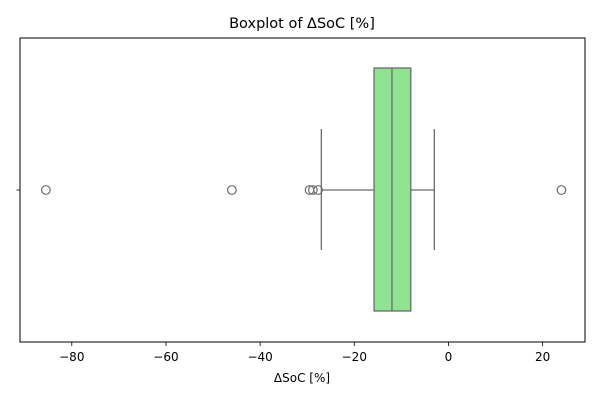  What do you see at coordinates (302, 24) in the screenshot?
I see `chart-title: Boxplot of ΔSoC [%]` at bounding box center [302, 24].